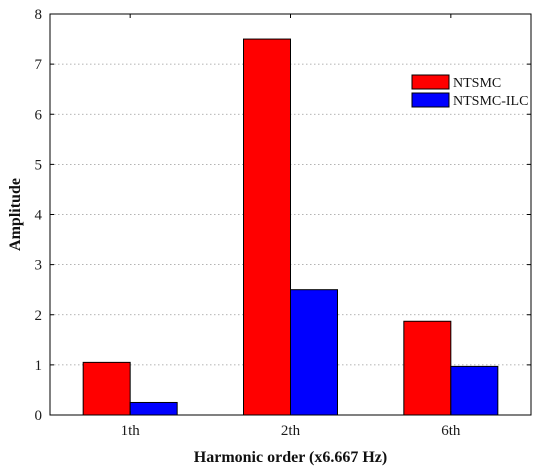  I want to click on y-tick-label: 7, so click(39, 65).